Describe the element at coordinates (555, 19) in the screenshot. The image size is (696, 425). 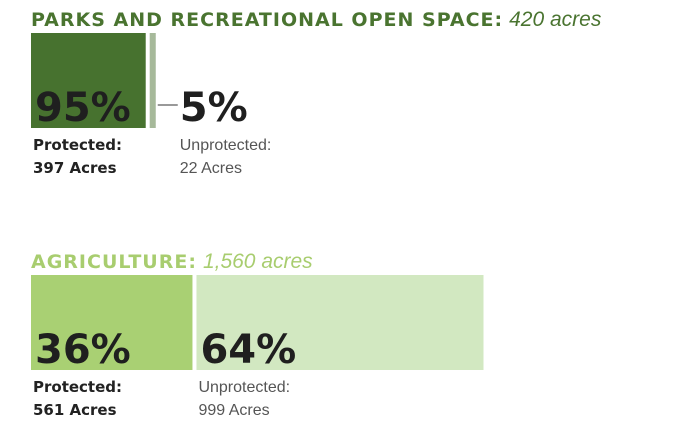
I see `subtitle: 420 acres` at that location.